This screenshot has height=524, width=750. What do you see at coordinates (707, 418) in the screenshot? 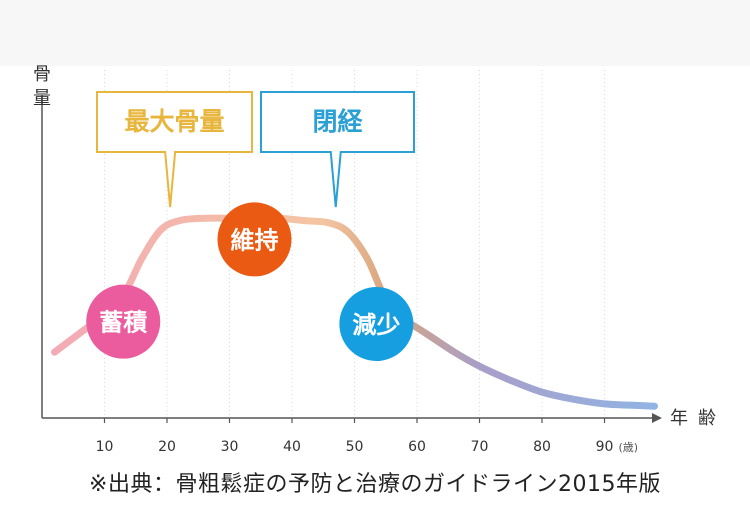
I see `x-axis-title-char: 齢` at bounding box center [707, 418].